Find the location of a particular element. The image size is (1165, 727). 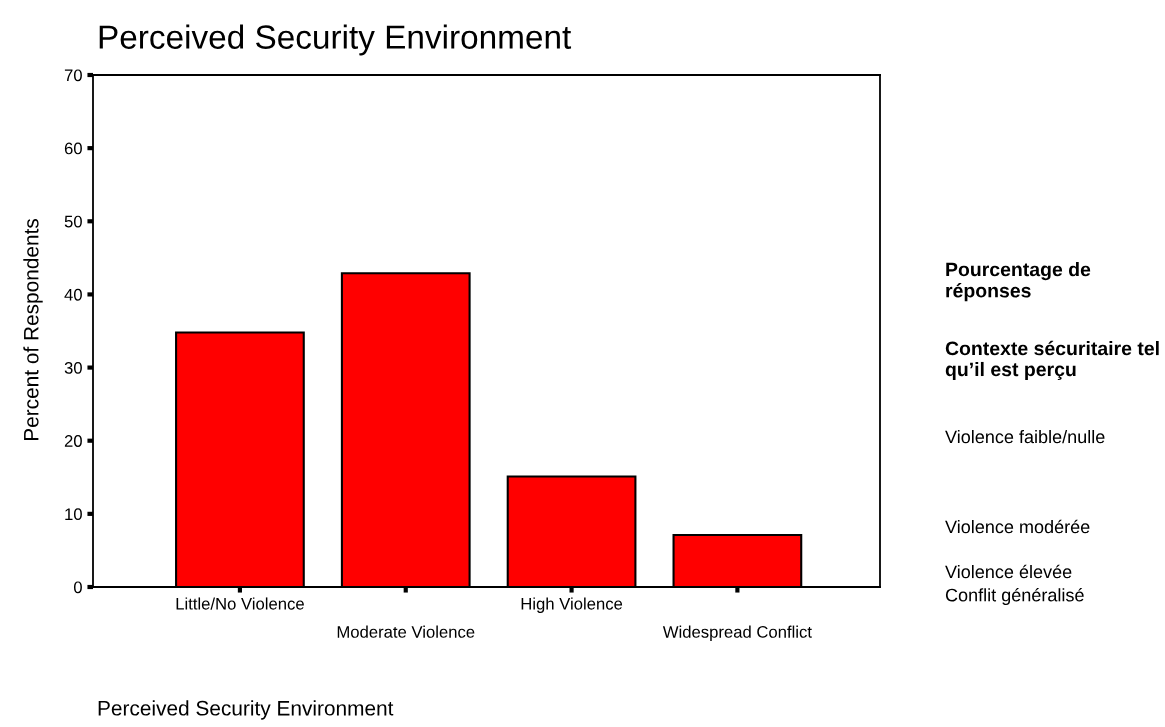

chart-title: Perceived Security Environment is located at coordinates (335, 40).